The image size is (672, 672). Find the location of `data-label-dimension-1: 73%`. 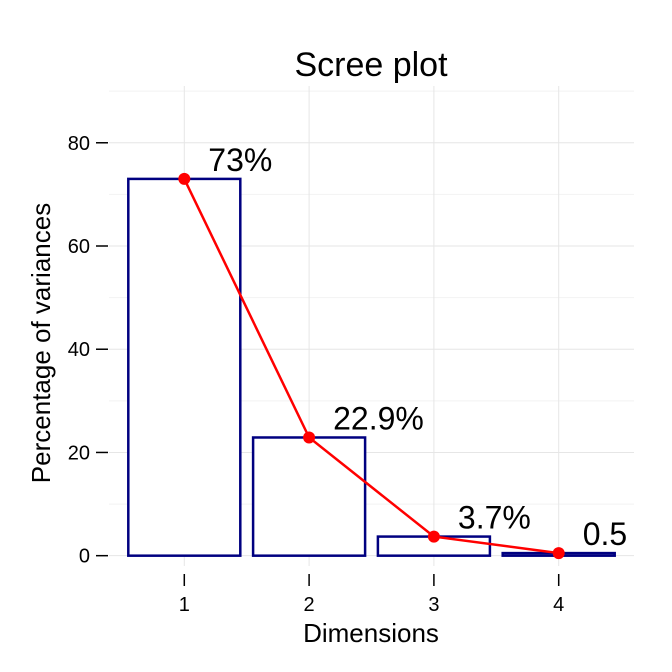

data-label-dimension-1: 73% is located at coordinates (240, 160).